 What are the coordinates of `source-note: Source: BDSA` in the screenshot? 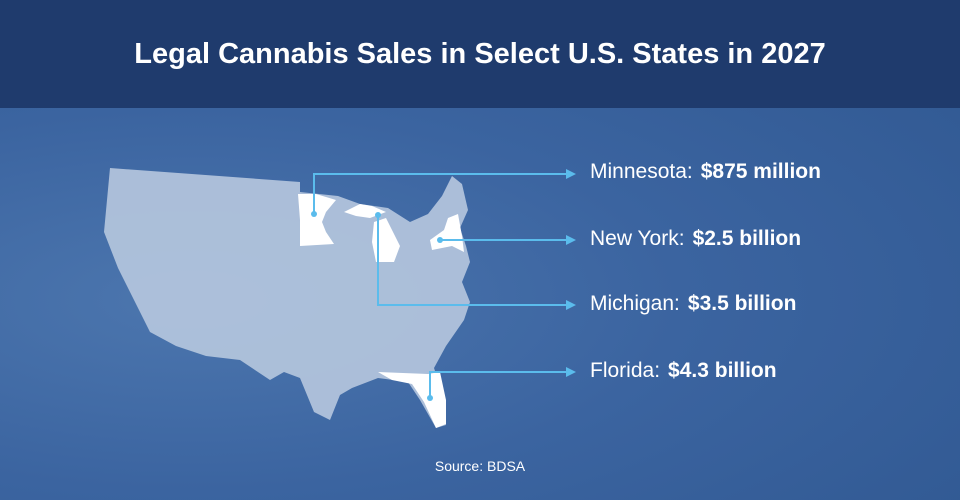 It's located at (480, 466).